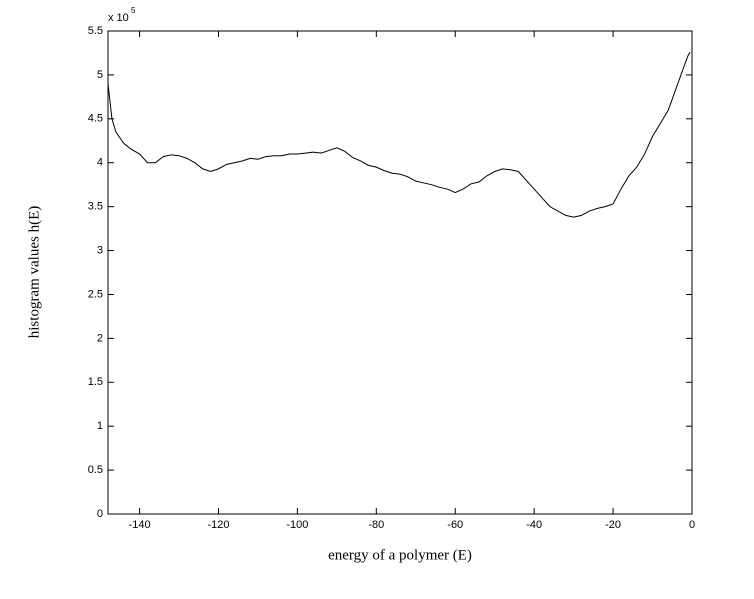 Image resolution: width=754 pixels, height=599 pixels. I want to click on multiplier: x 10, so click(118, 18).